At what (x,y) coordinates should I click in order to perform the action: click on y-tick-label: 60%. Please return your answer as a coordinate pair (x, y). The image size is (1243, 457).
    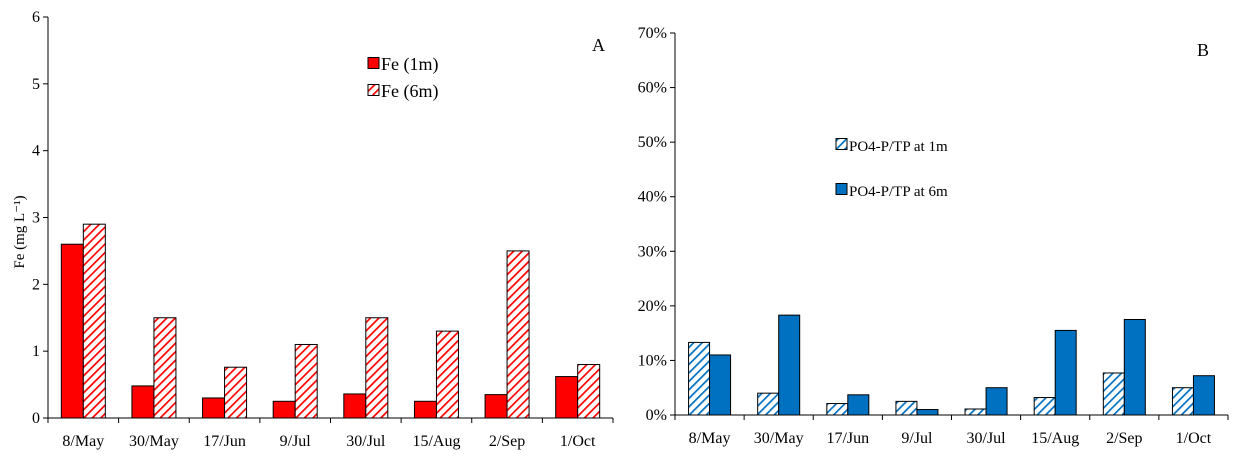
    Looking at the image, I should click on (652, 88).